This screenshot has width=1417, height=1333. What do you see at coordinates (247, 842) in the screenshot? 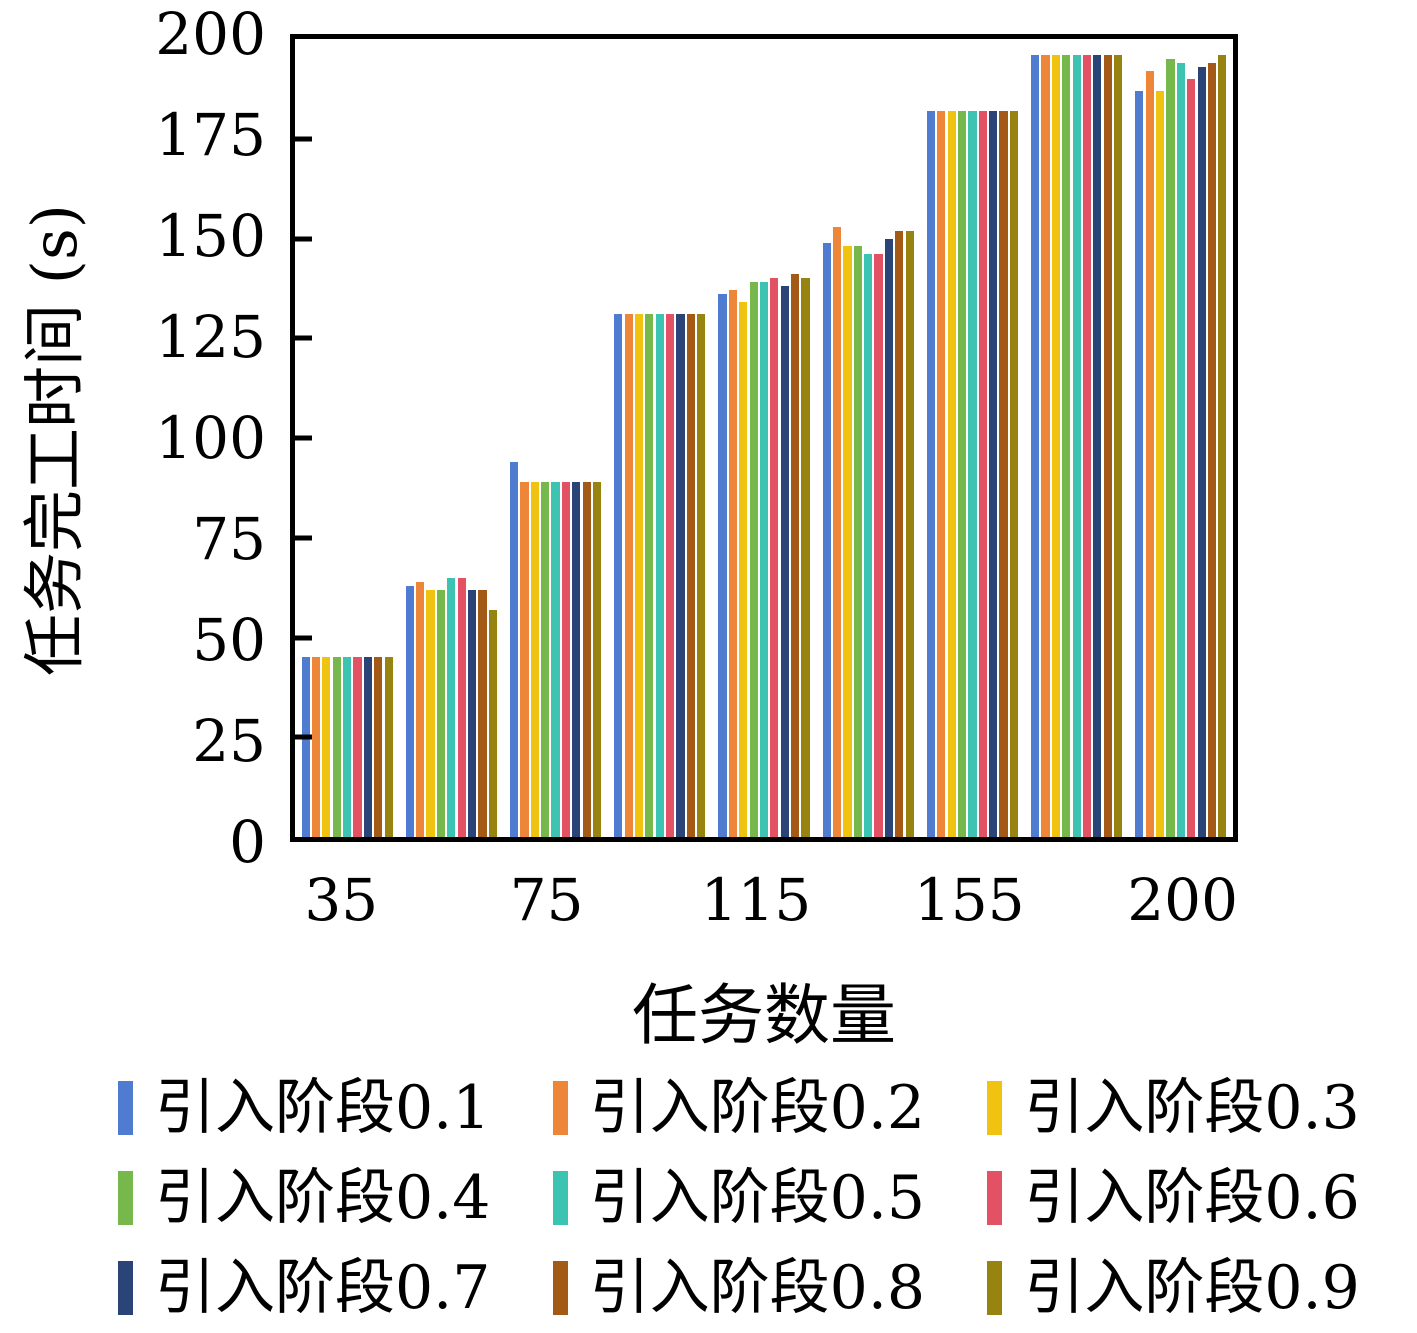
I see `y-tick-label: 0` at bounding box center [247, 842].